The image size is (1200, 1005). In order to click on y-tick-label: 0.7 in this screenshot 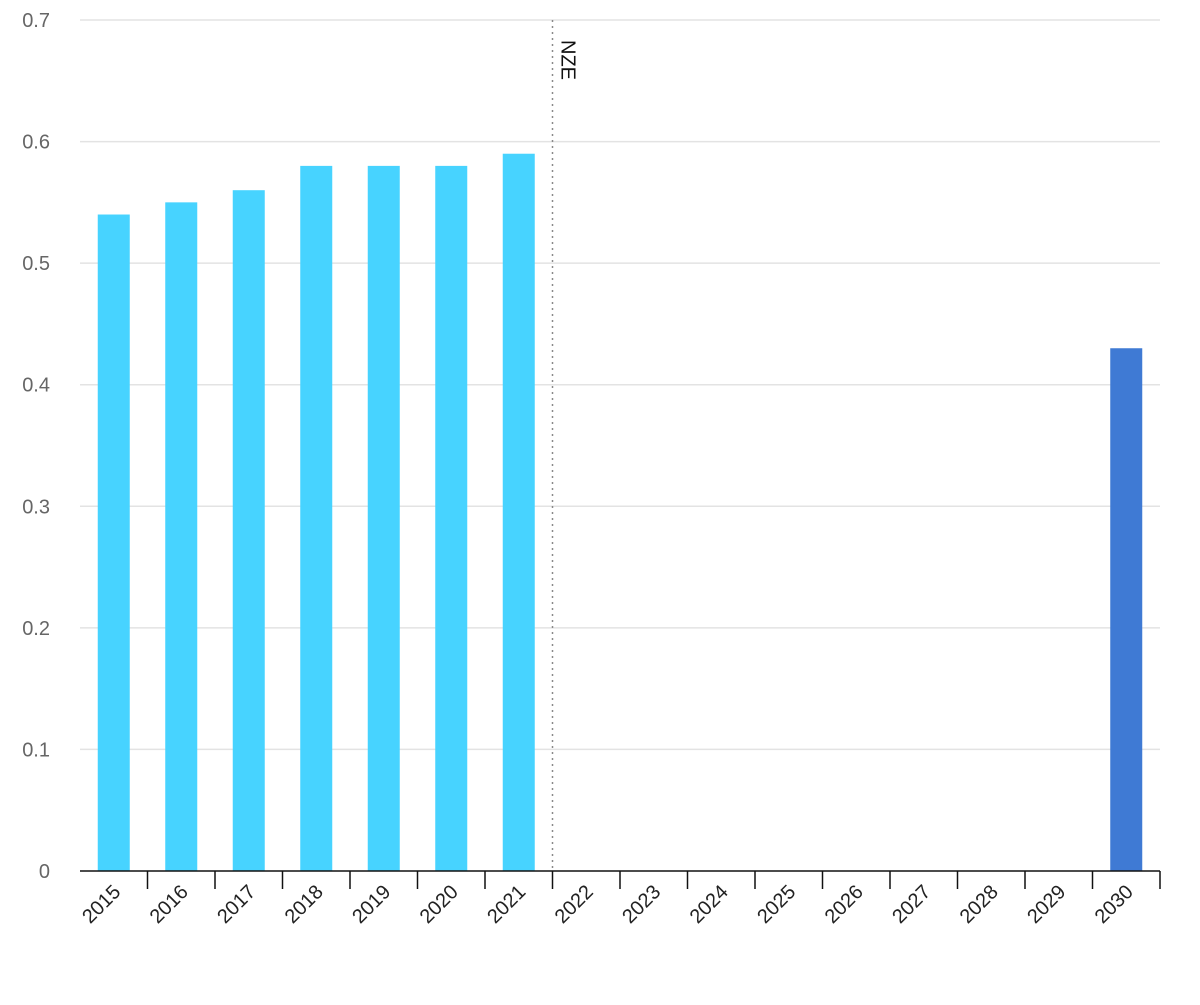, I will do `click(36, 21)`.